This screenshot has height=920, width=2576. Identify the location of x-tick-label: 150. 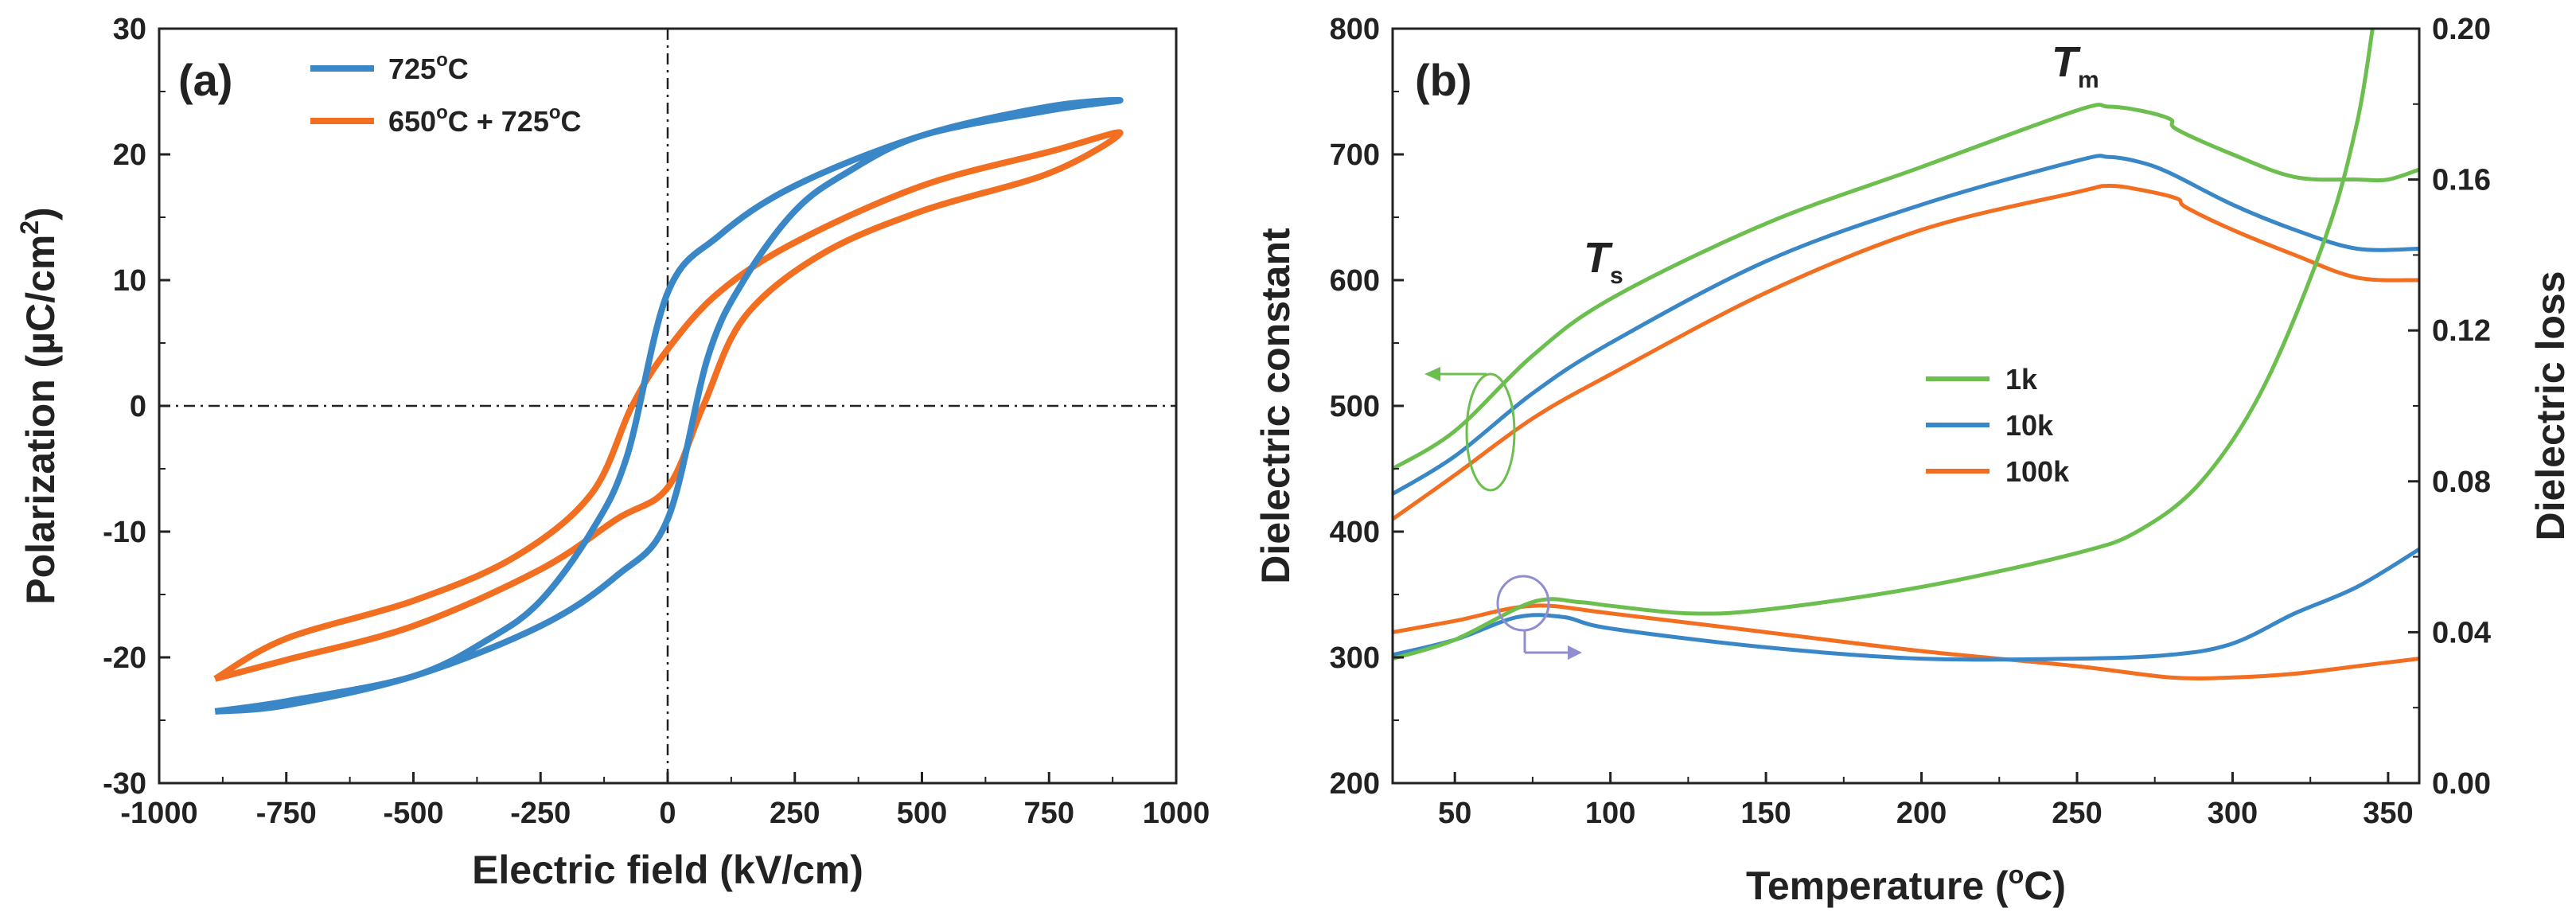
(1766, 813).